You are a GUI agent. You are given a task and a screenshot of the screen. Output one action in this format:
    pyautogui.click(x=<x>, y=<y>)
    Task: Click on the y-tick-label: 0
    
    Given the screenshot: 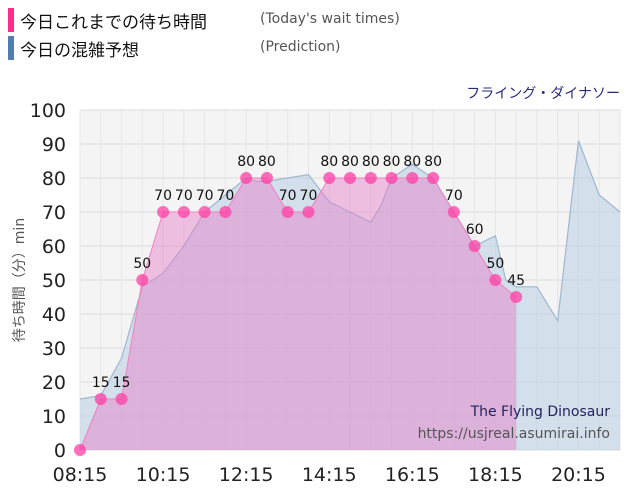 What is the action you would take?
    pyautogui.click(x=60, y=451)
    